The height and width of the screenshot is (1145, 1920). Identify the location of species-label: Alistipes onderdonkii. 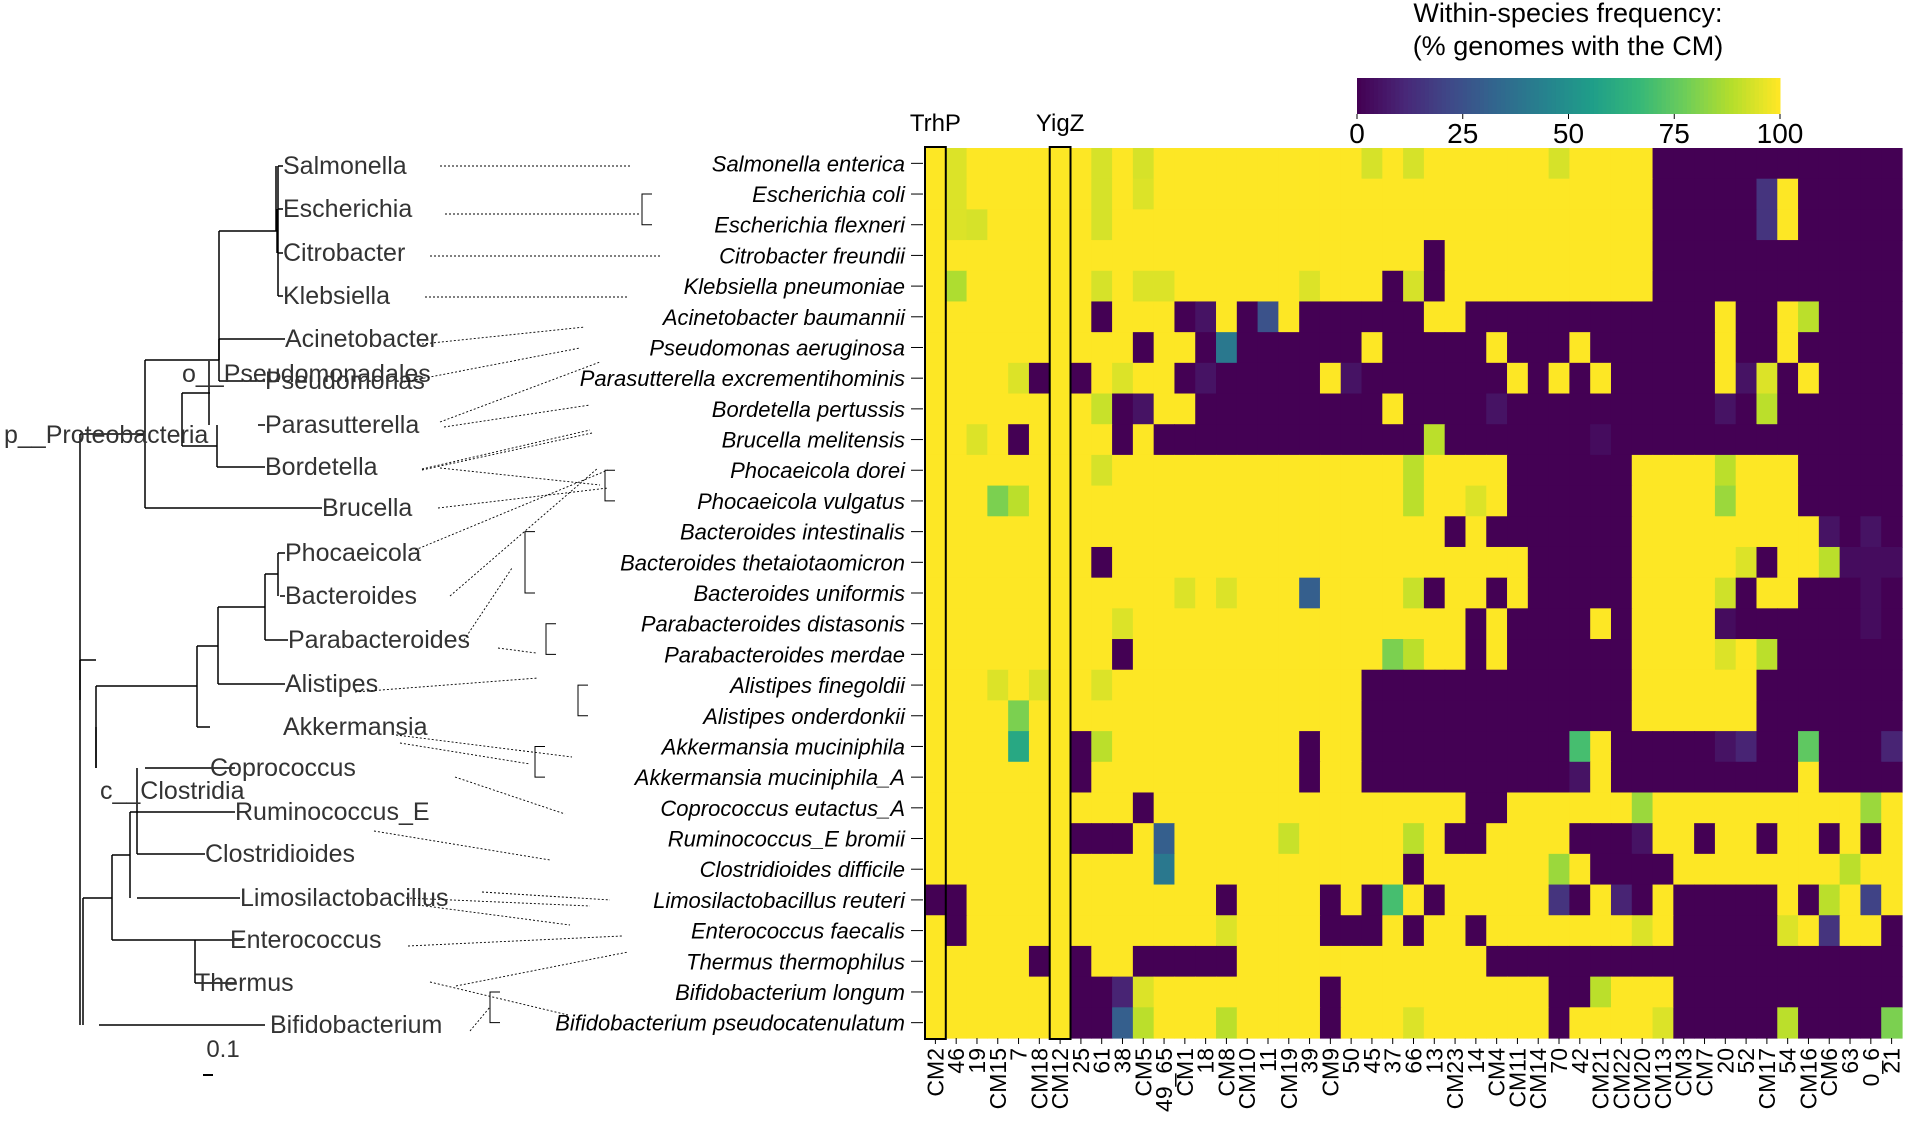
(803, 716).